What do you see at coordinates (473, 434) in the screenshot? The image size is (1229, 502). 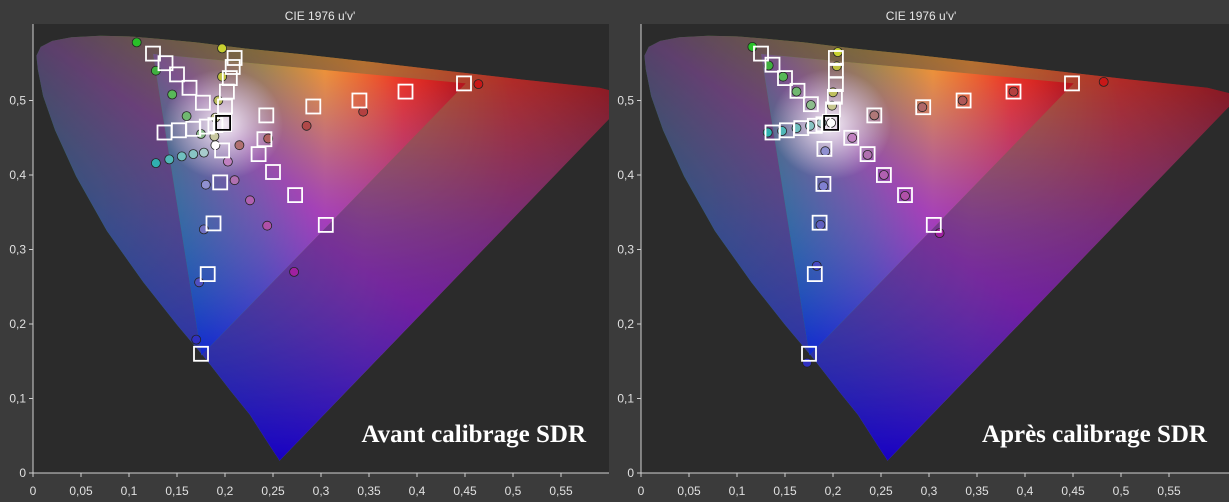 I see `chart-annotation: Avant calibrage SDR` at bounding box center [473, 434].